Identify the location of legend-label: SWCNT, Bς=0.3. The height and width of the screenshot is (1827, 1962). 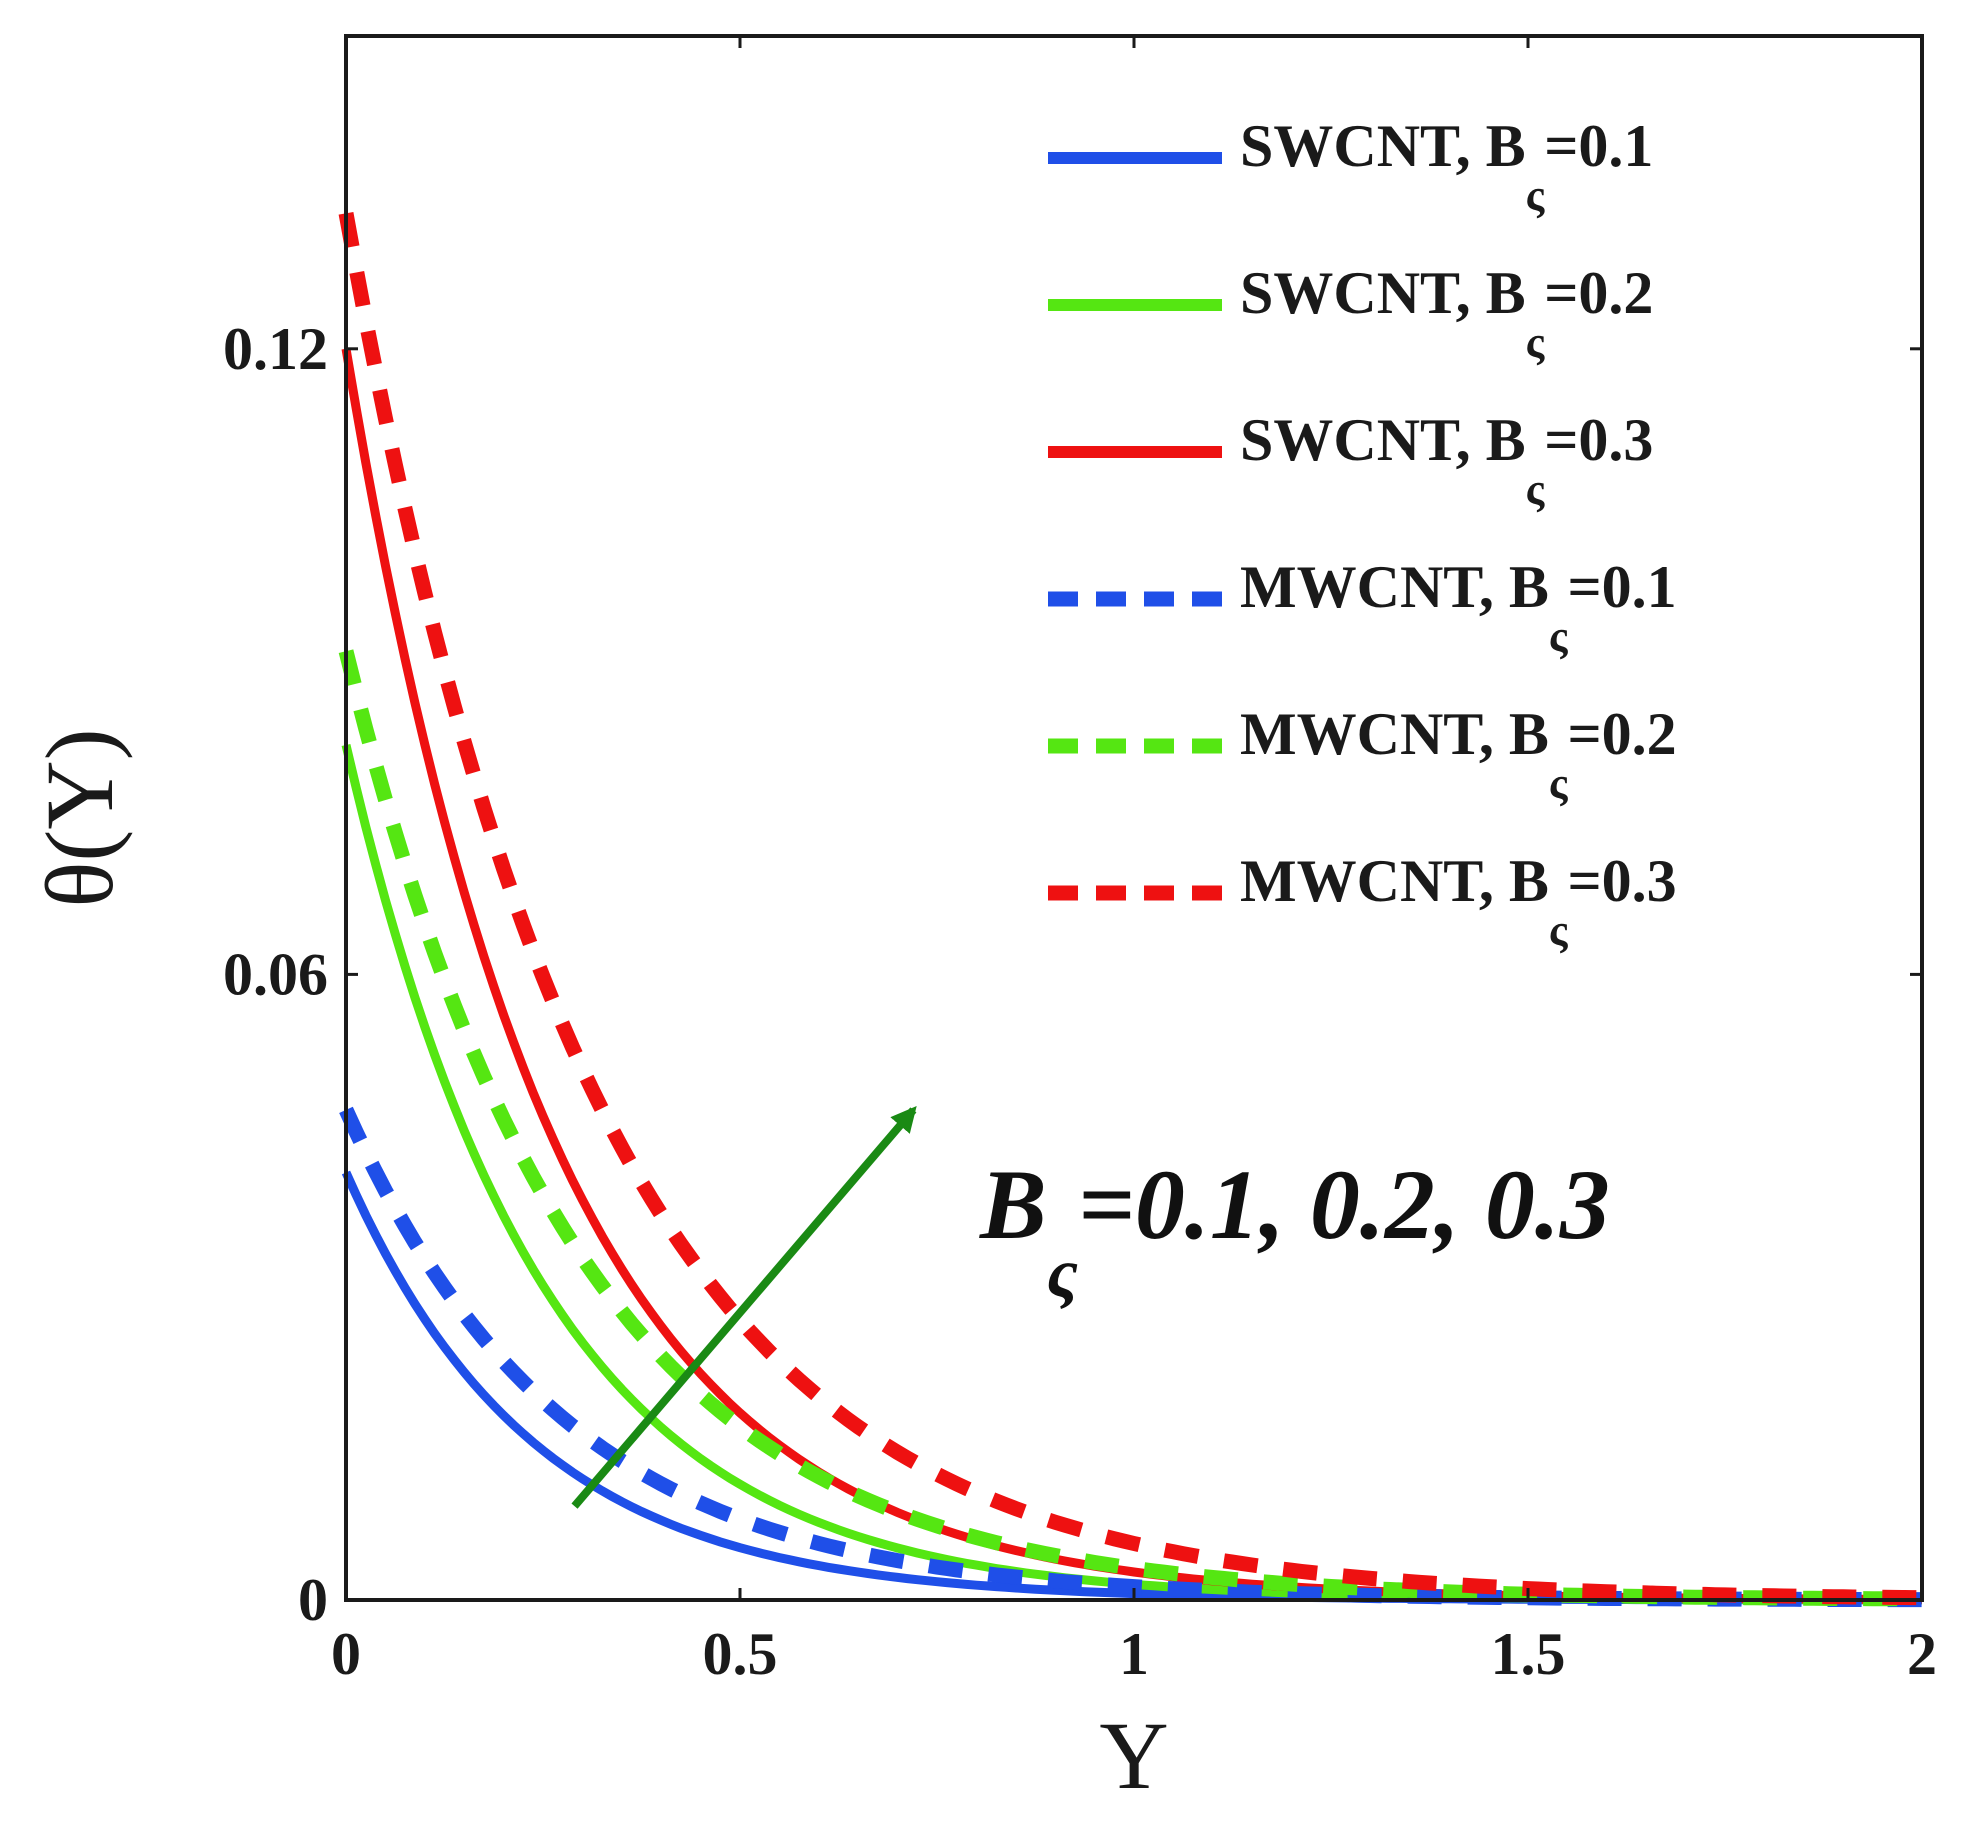
(1446, 460).